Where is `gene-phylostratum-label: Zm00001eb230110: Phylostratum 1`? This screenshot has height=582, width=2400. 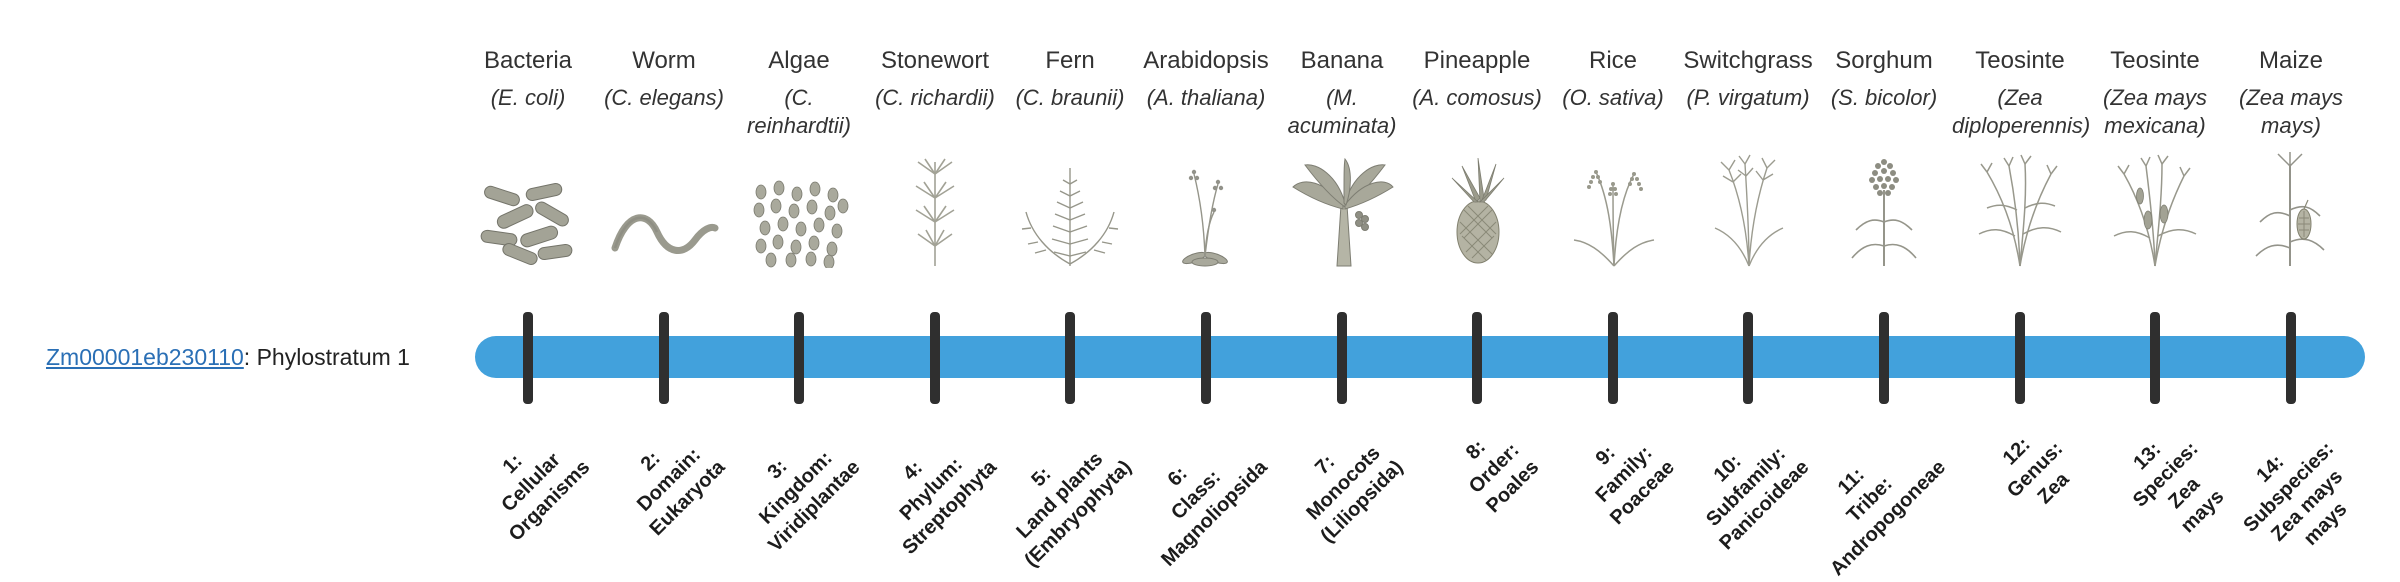
gene-phylostratum-label: Zm00001eb230110: Phylostratum 1 is located at coordinates (228, 357).